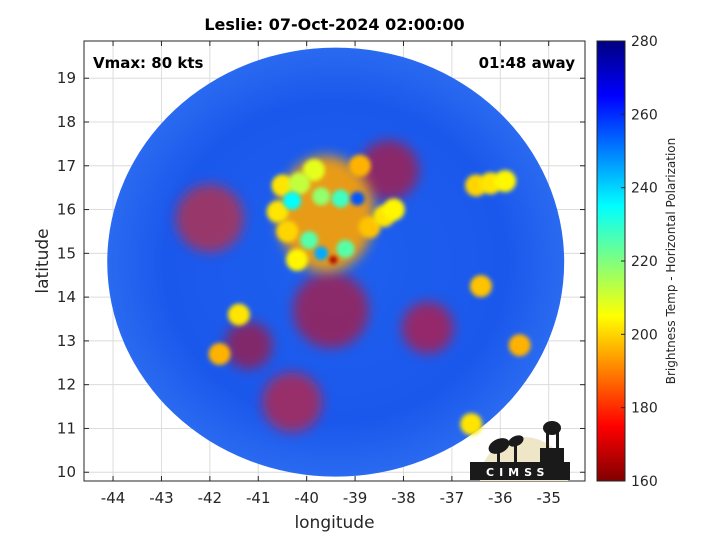  I want to click on x-tick-label: -37, so click(452, 498).